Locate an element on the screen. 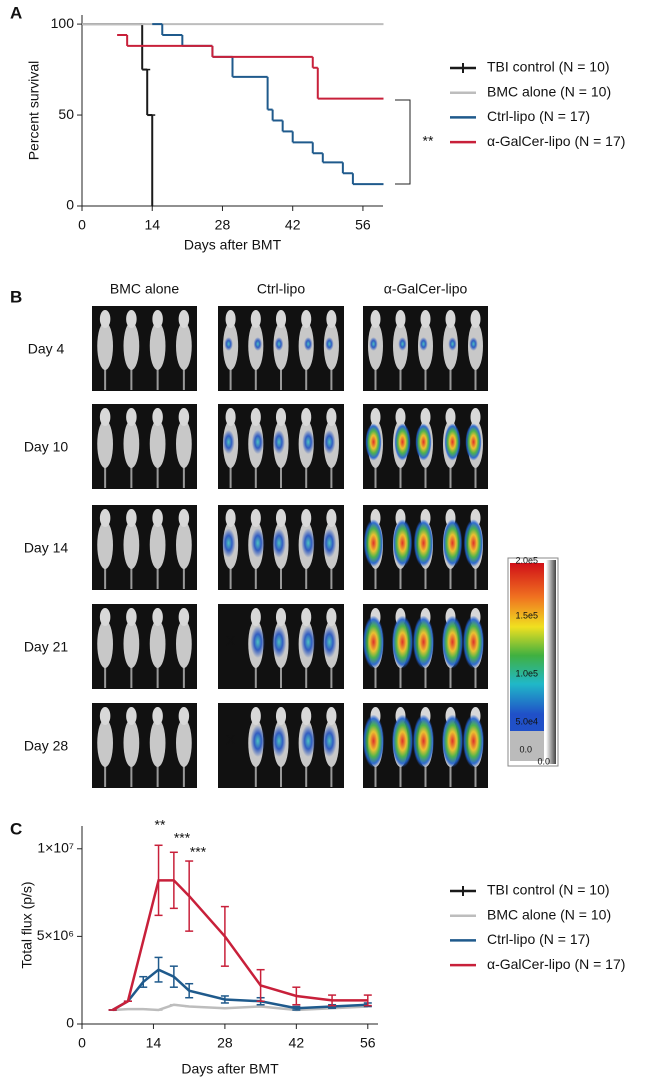 This screenshot has height=1082, width=660. x-tick-label: 14 is located at coordinates (152, 225).